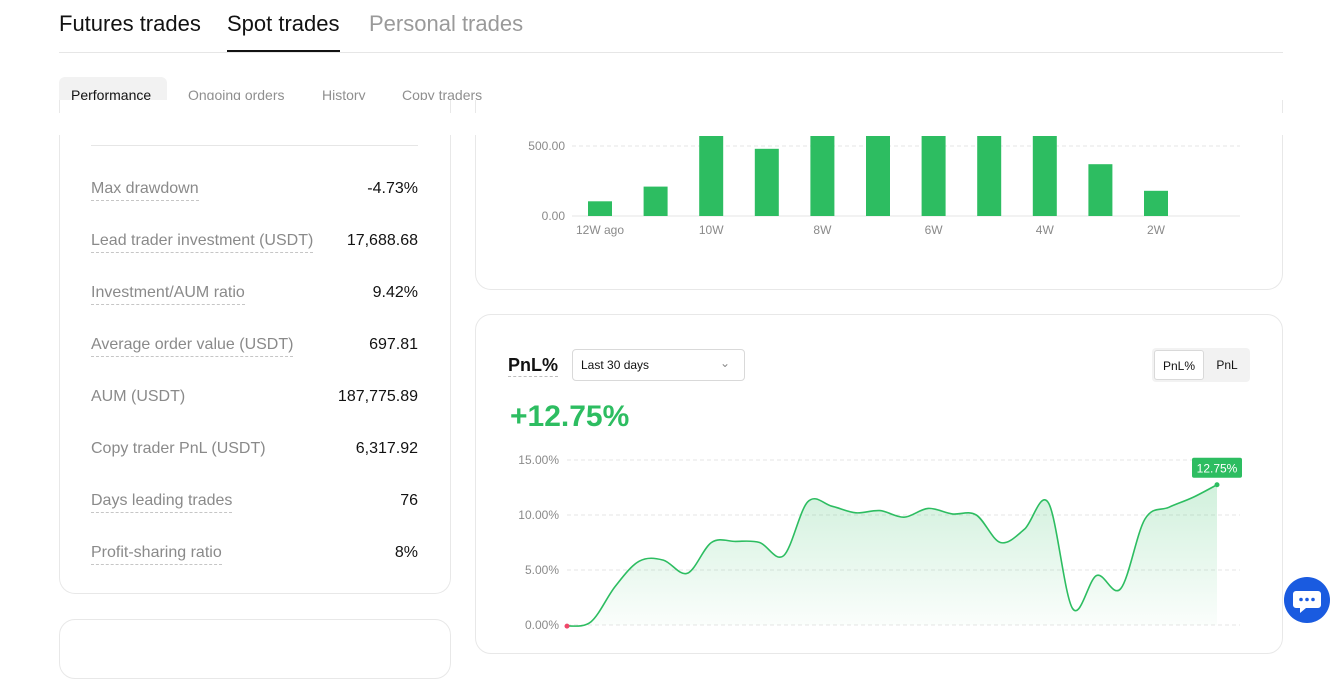 This screenshot has height=679, width=1342. I want to click on range-select-label: Last 30 days, so click(615, 365).